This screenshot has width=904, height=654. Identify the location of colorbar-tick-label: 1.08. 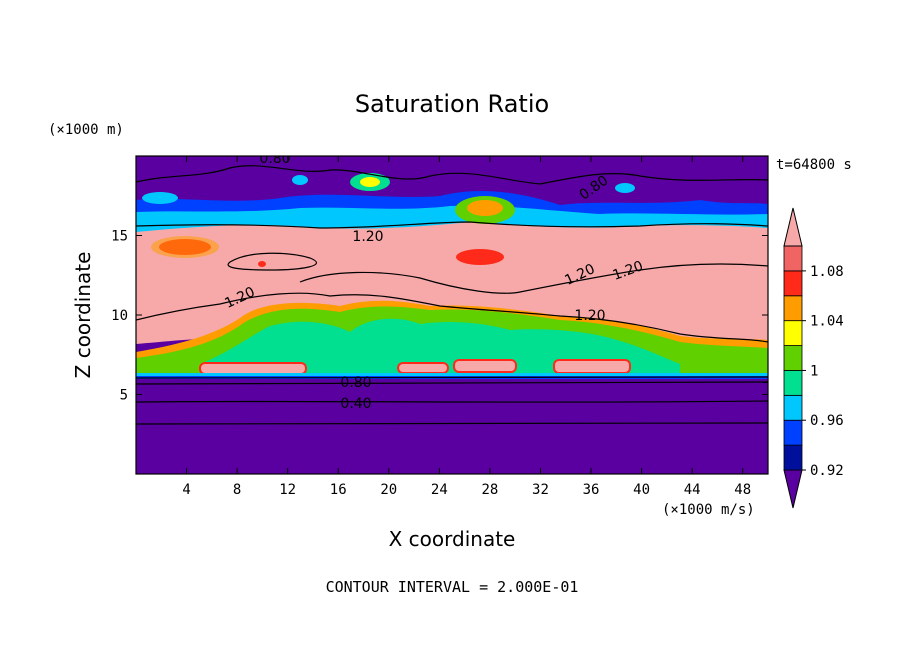
(827, 272).